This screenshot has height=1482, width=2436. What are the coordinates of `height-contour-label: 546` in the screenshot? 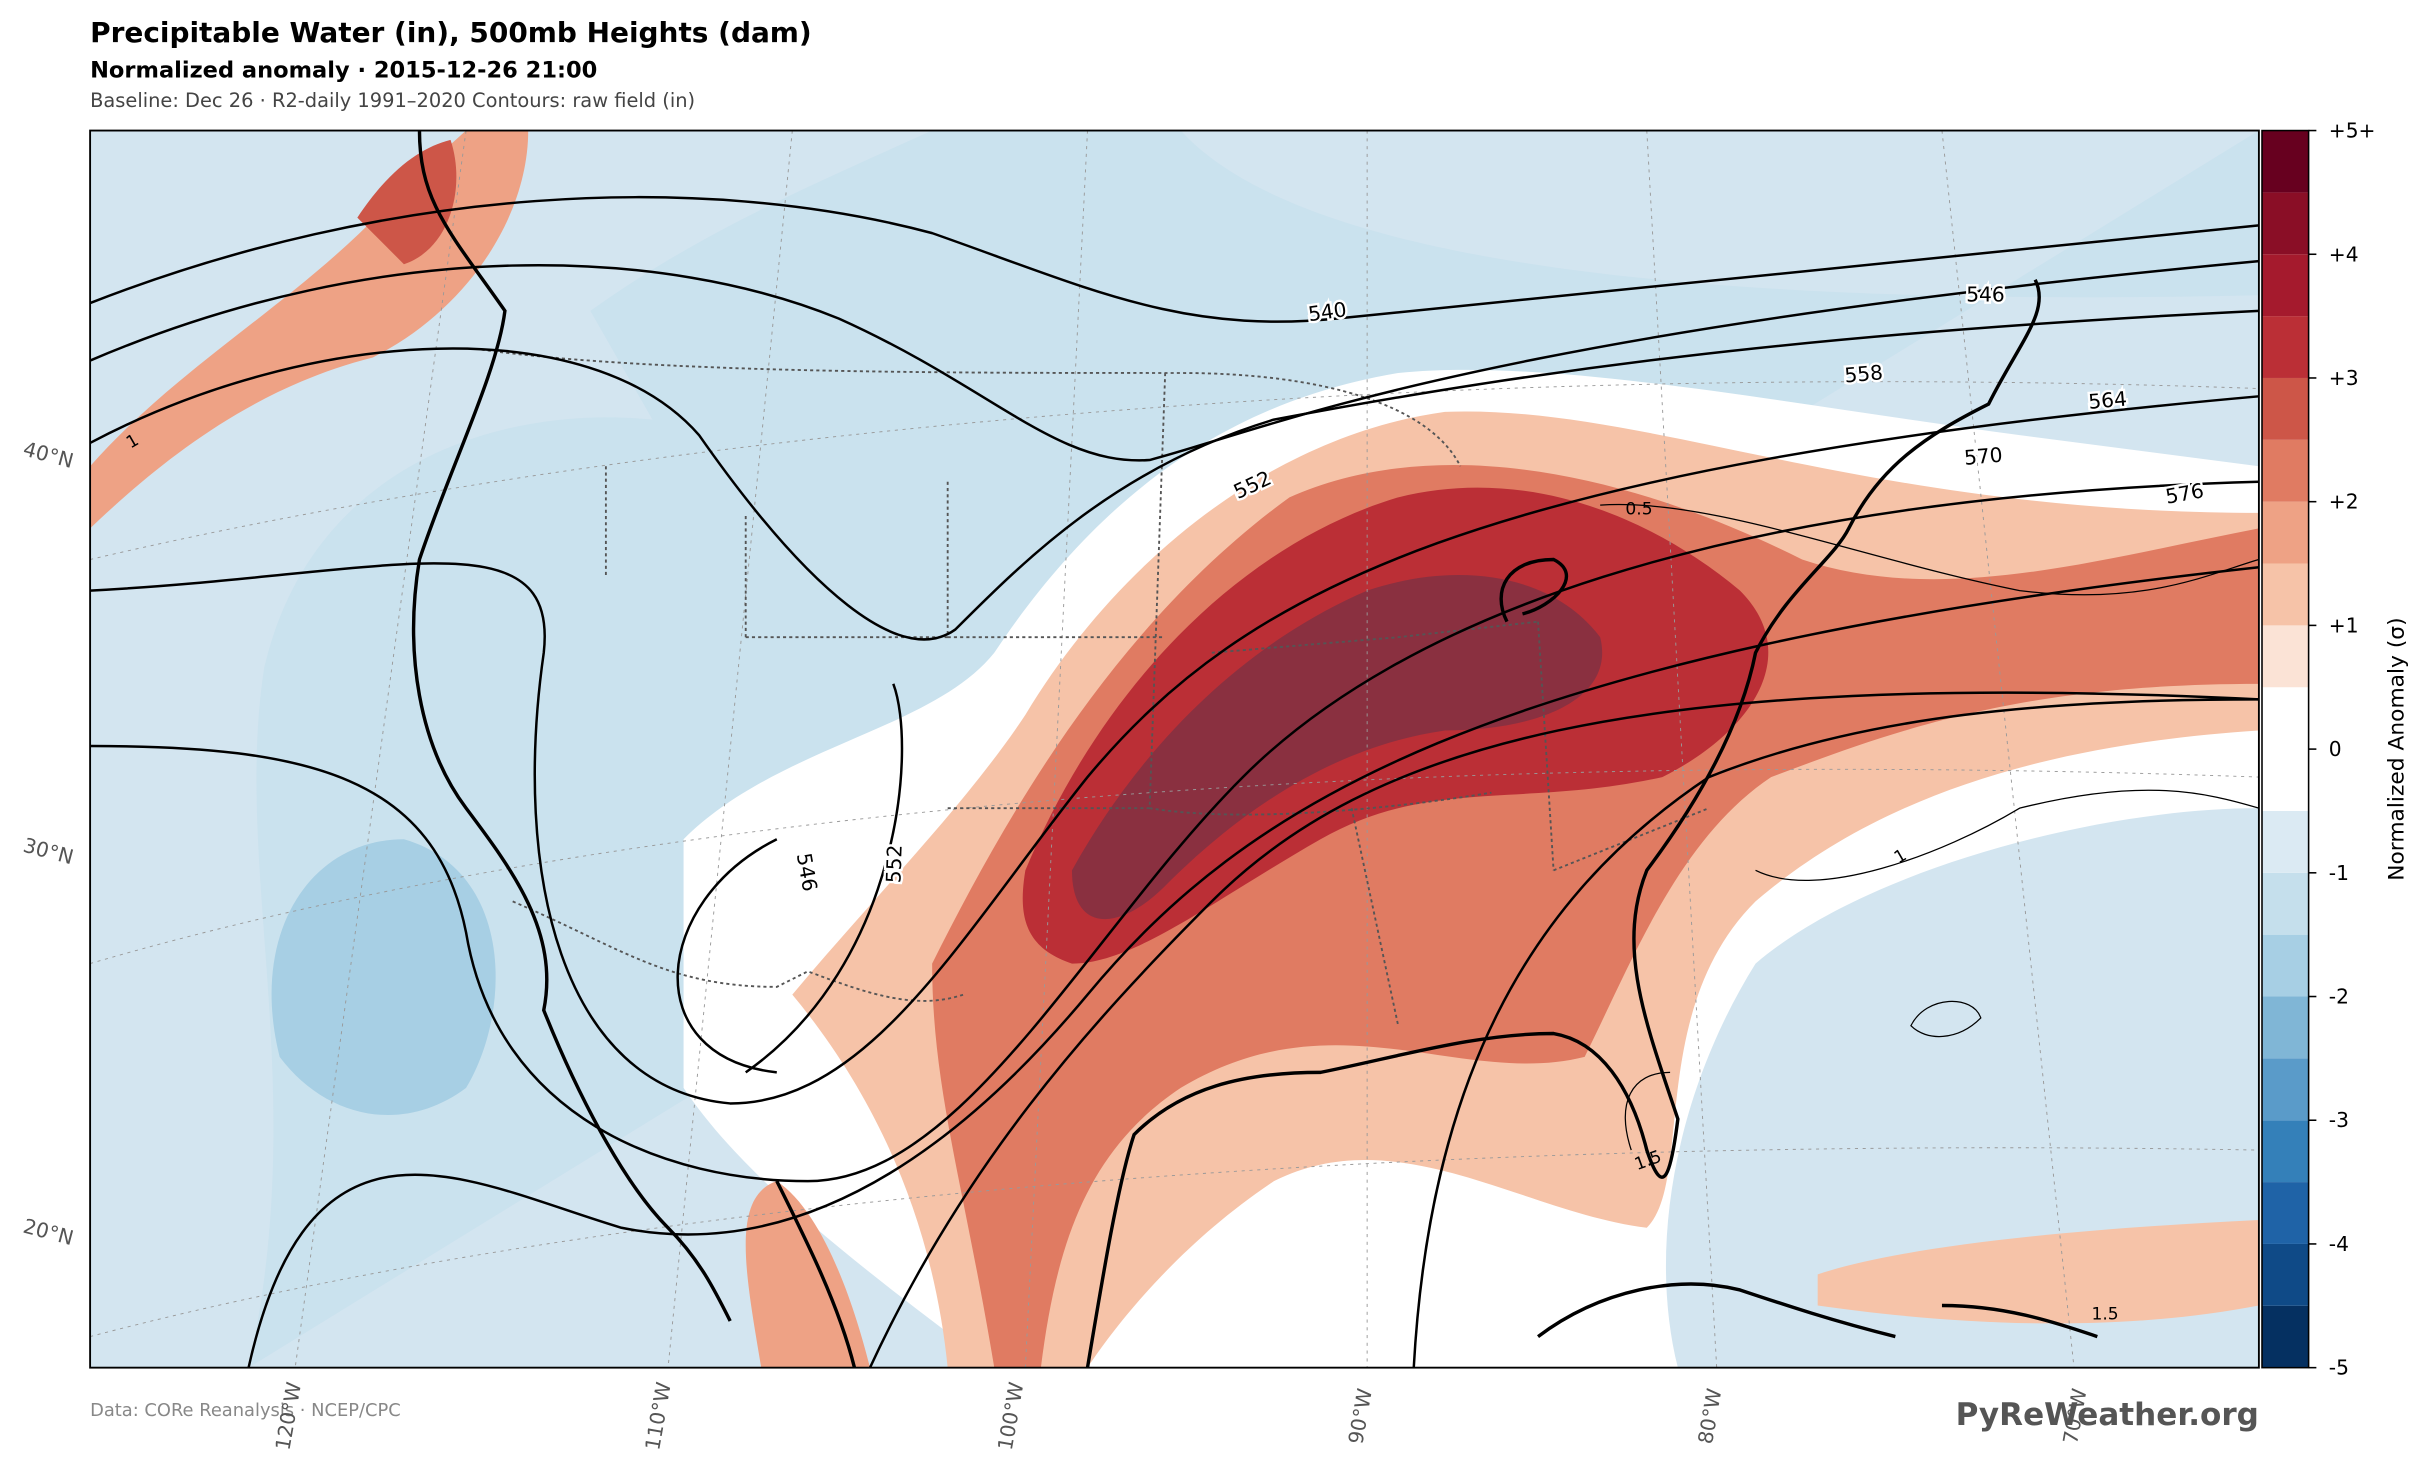 It's located at (1985, 295).